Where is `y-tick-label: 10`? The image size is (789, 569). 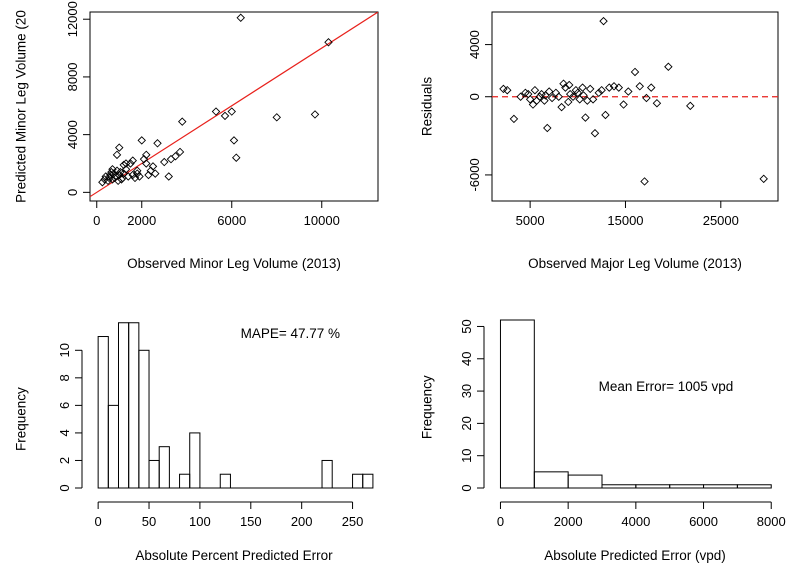
y-tick-label: 10 is located at coordinates (466, 455).